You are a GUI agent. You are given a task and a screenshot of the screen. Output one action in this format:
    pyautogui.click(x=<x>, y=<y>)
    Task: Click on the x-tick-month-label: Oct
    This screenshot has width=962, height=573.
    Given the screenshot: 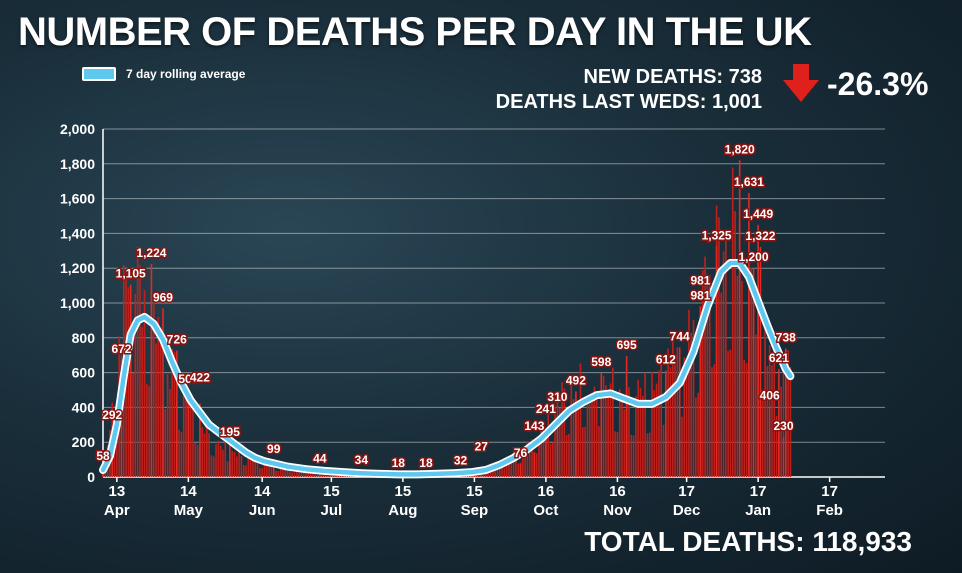 What is the action you would take?
    pyautogui.click(x=545, y=510)
    